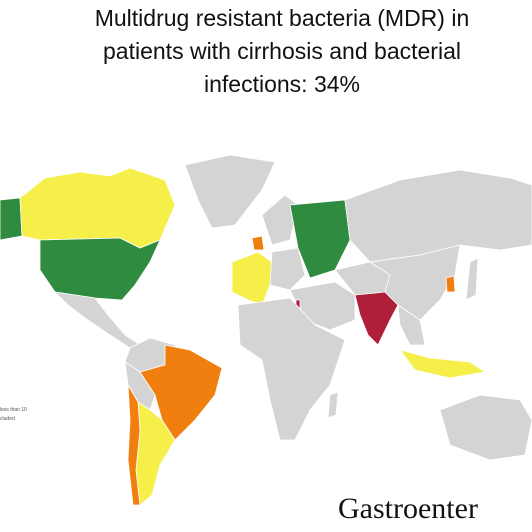 Image resolution: width=532 pixels, height=532 pixels. What do you see at coordinates (97, 320) in the screenshot?
I see `mexico-central` at bounding box center [97, 320].